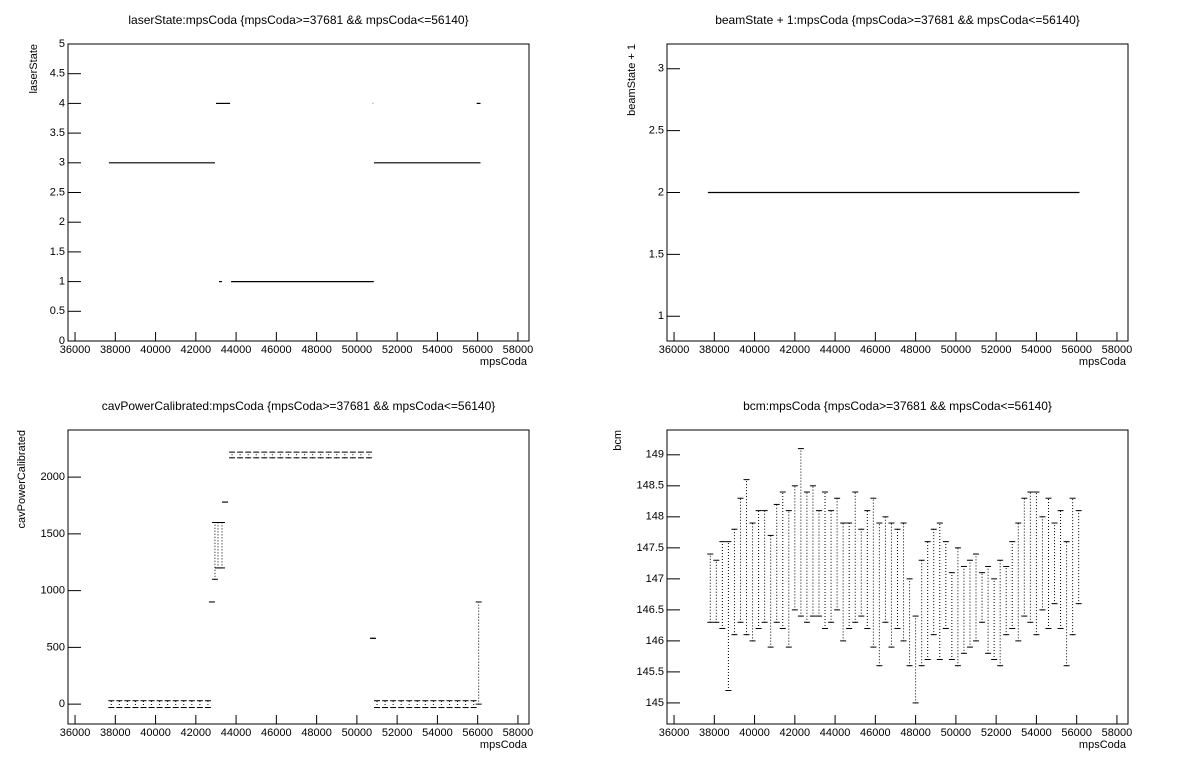 The width and height of the screenshot is (1196, 777). I want to click on y-tick-label: 1000, so click(53, 591).